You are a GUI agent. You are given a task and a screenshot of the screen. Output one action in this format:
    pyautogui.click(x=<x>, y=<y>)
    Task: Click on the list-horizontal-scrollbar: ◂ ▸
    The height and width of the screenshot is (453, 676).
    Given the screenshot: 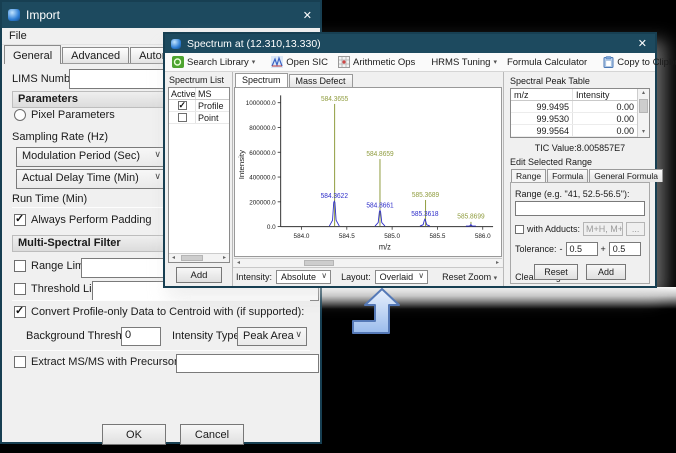 What is the action you would take?
    pyautogui.click(x=199, y=257)
    